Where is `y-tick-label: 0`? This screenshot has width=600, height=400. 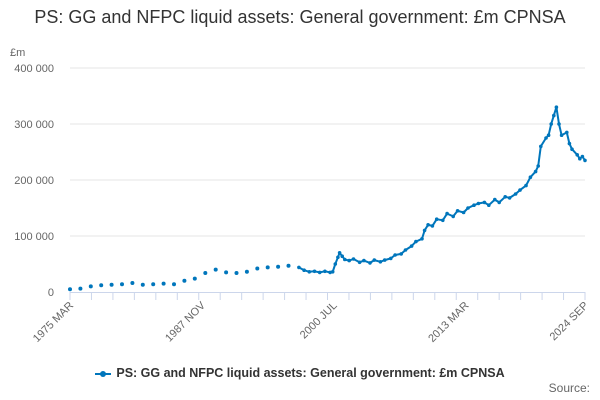 y-tick-label: 0 is located at coordinates (51, 293).